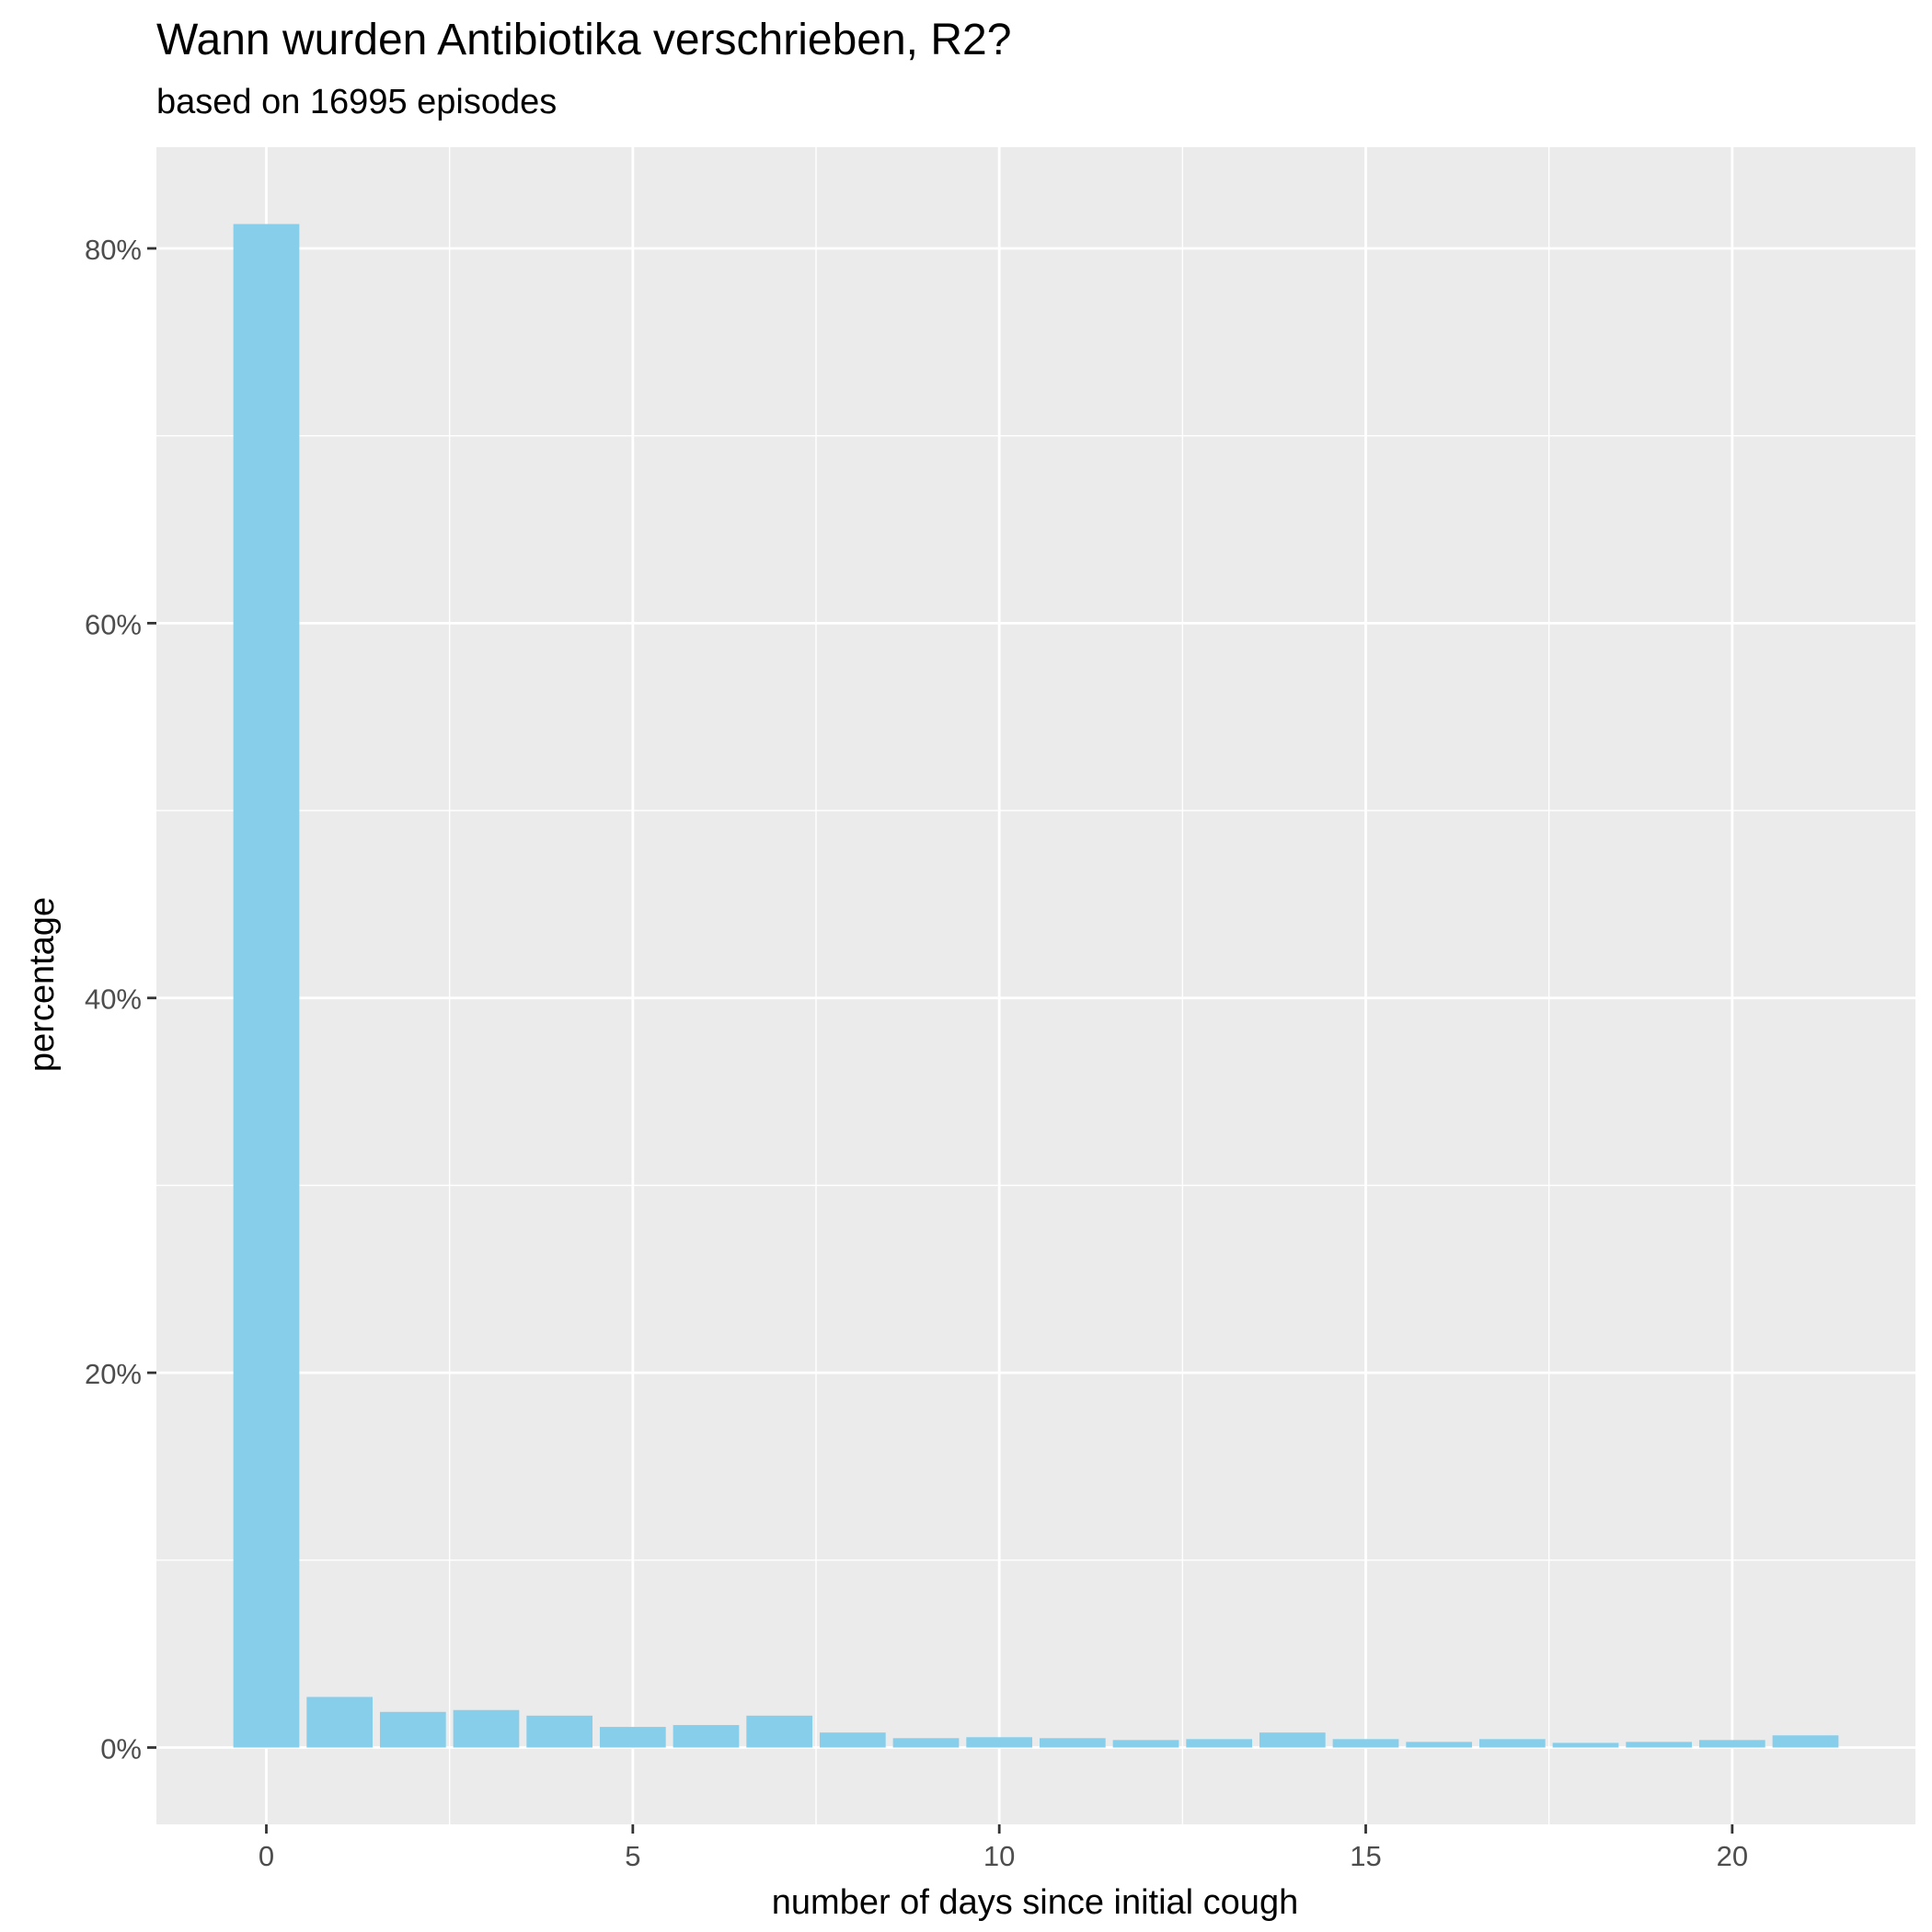  I want to click on x-axis: 0 5 10 15 20, so click(1003, 1848).